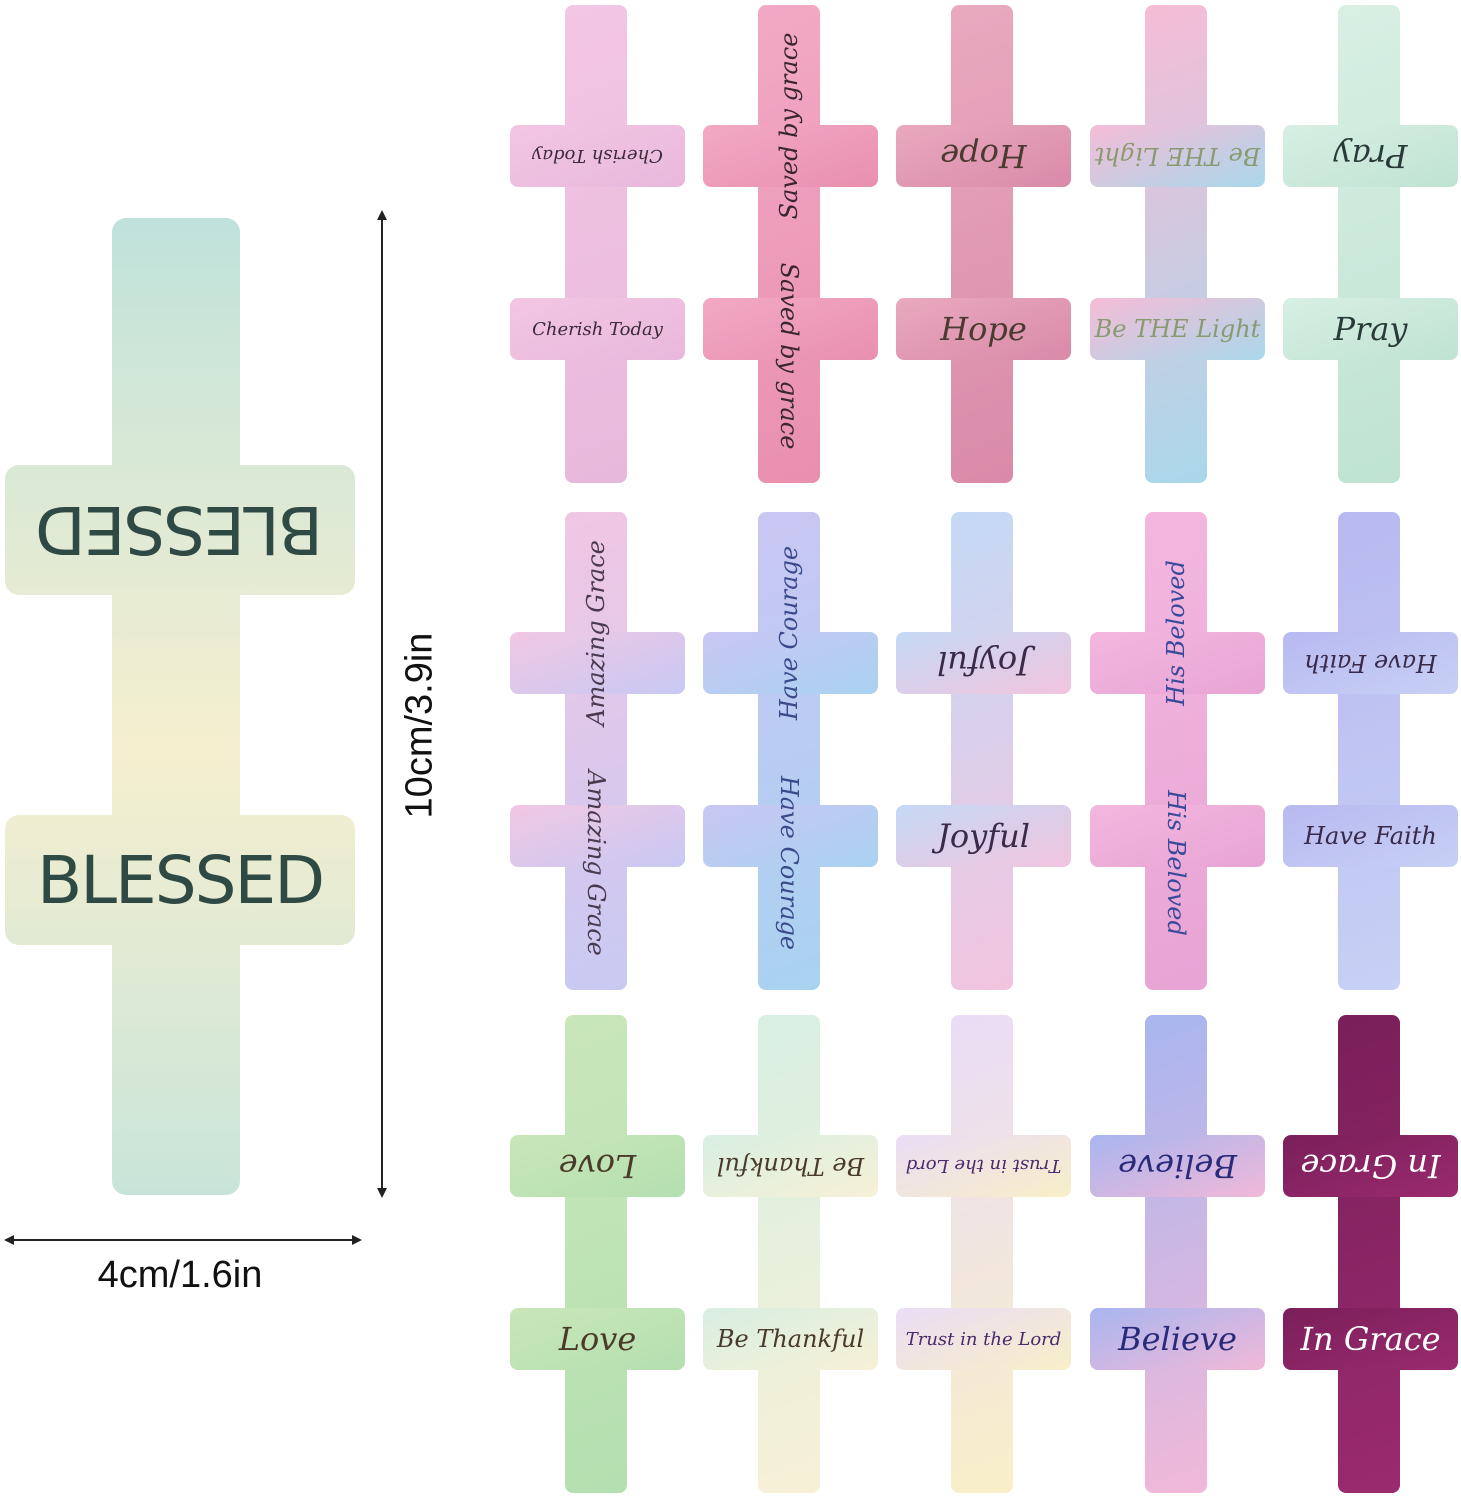 The height and width of the screenshot is (1497, 1461). I want to click on cross-label-inverted: Be THE Light, so click(1177, 156).